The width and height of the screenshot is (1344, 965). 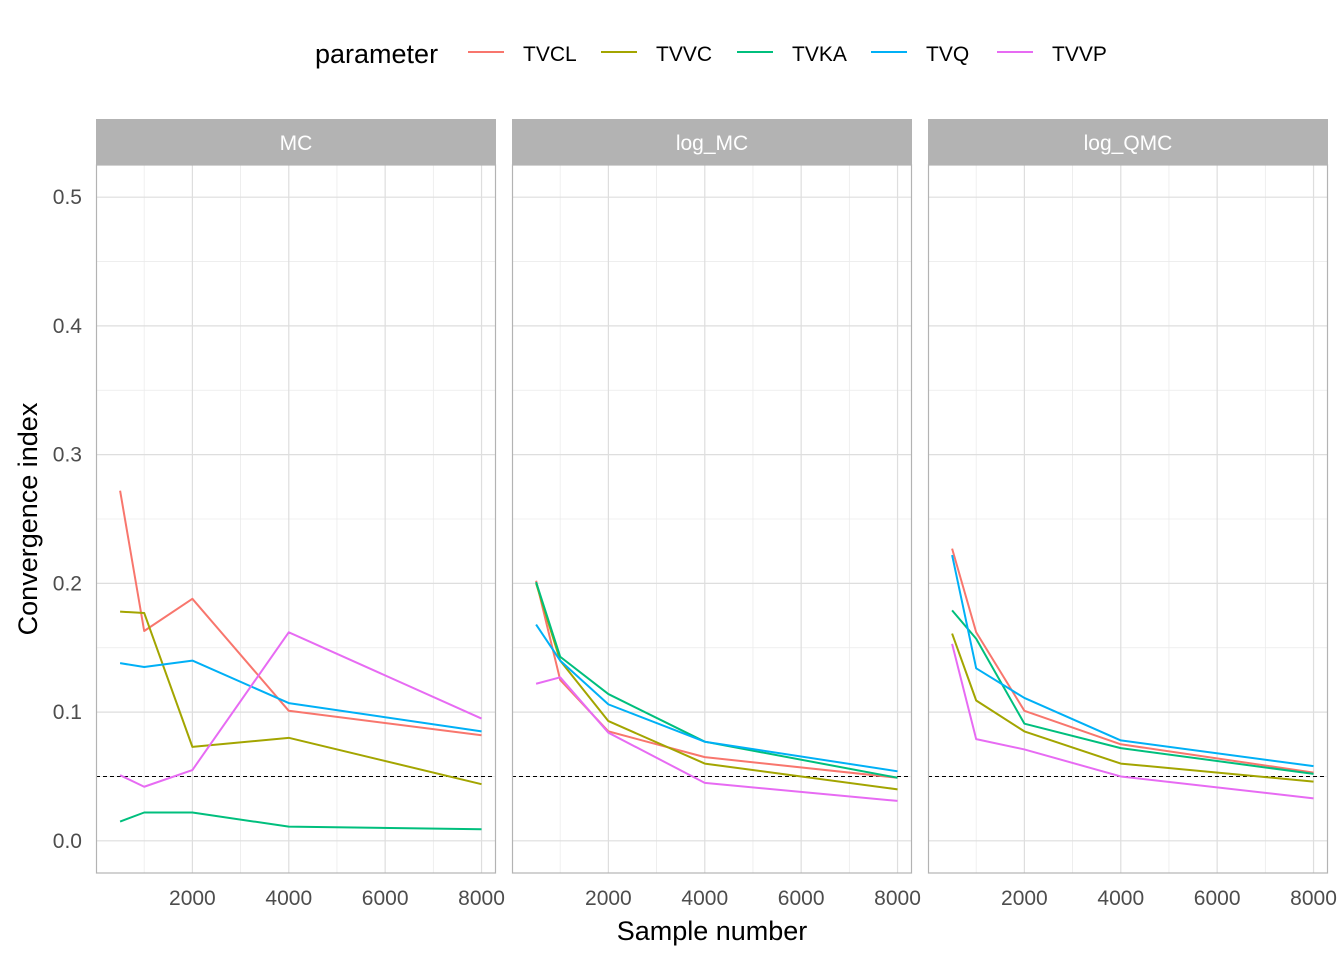 I want to click on legend-entry-tvq: TVQ, so click(x=920, y=54).